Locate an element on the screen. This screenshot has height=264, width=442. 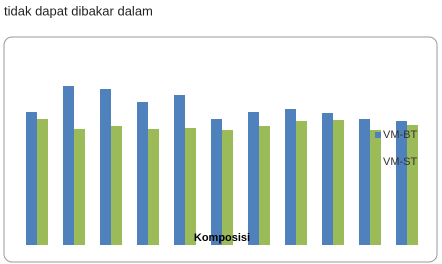
legend-label: VM-BT is located at coordinates (400, 135).